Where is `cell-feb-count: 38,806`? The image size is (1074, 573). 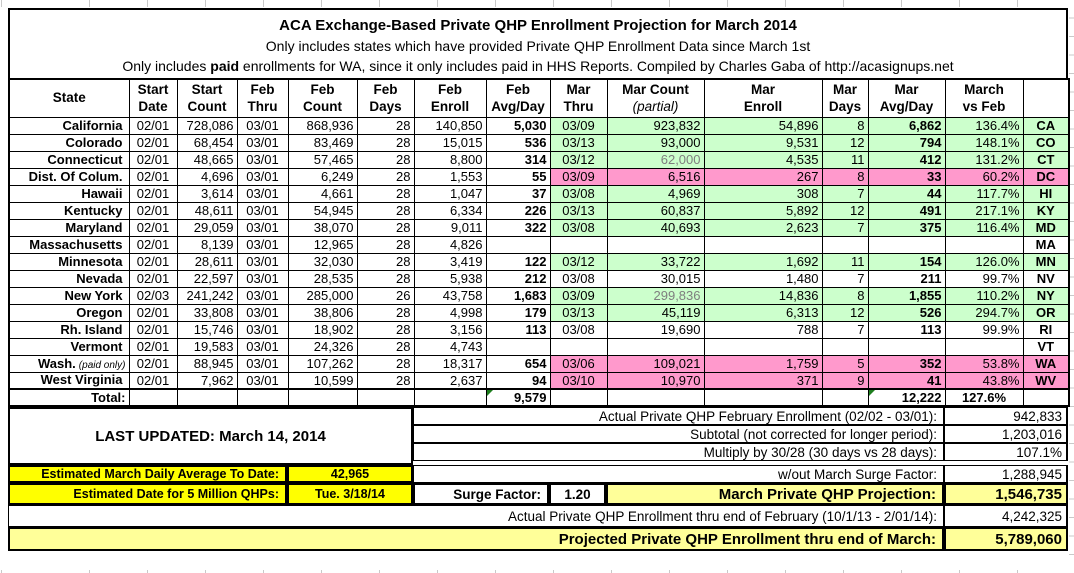 cell-feb-count: 38,806 is located at coordinates (322, 312).